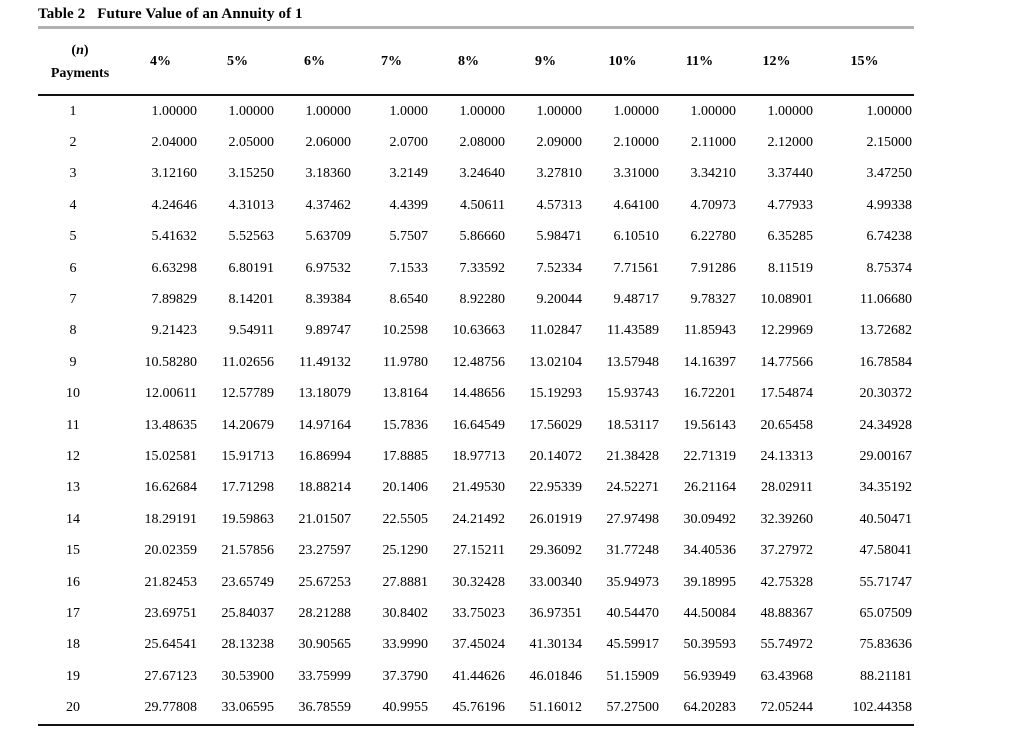  I want to click on value-cell: 24.13313, so click(787, 456).